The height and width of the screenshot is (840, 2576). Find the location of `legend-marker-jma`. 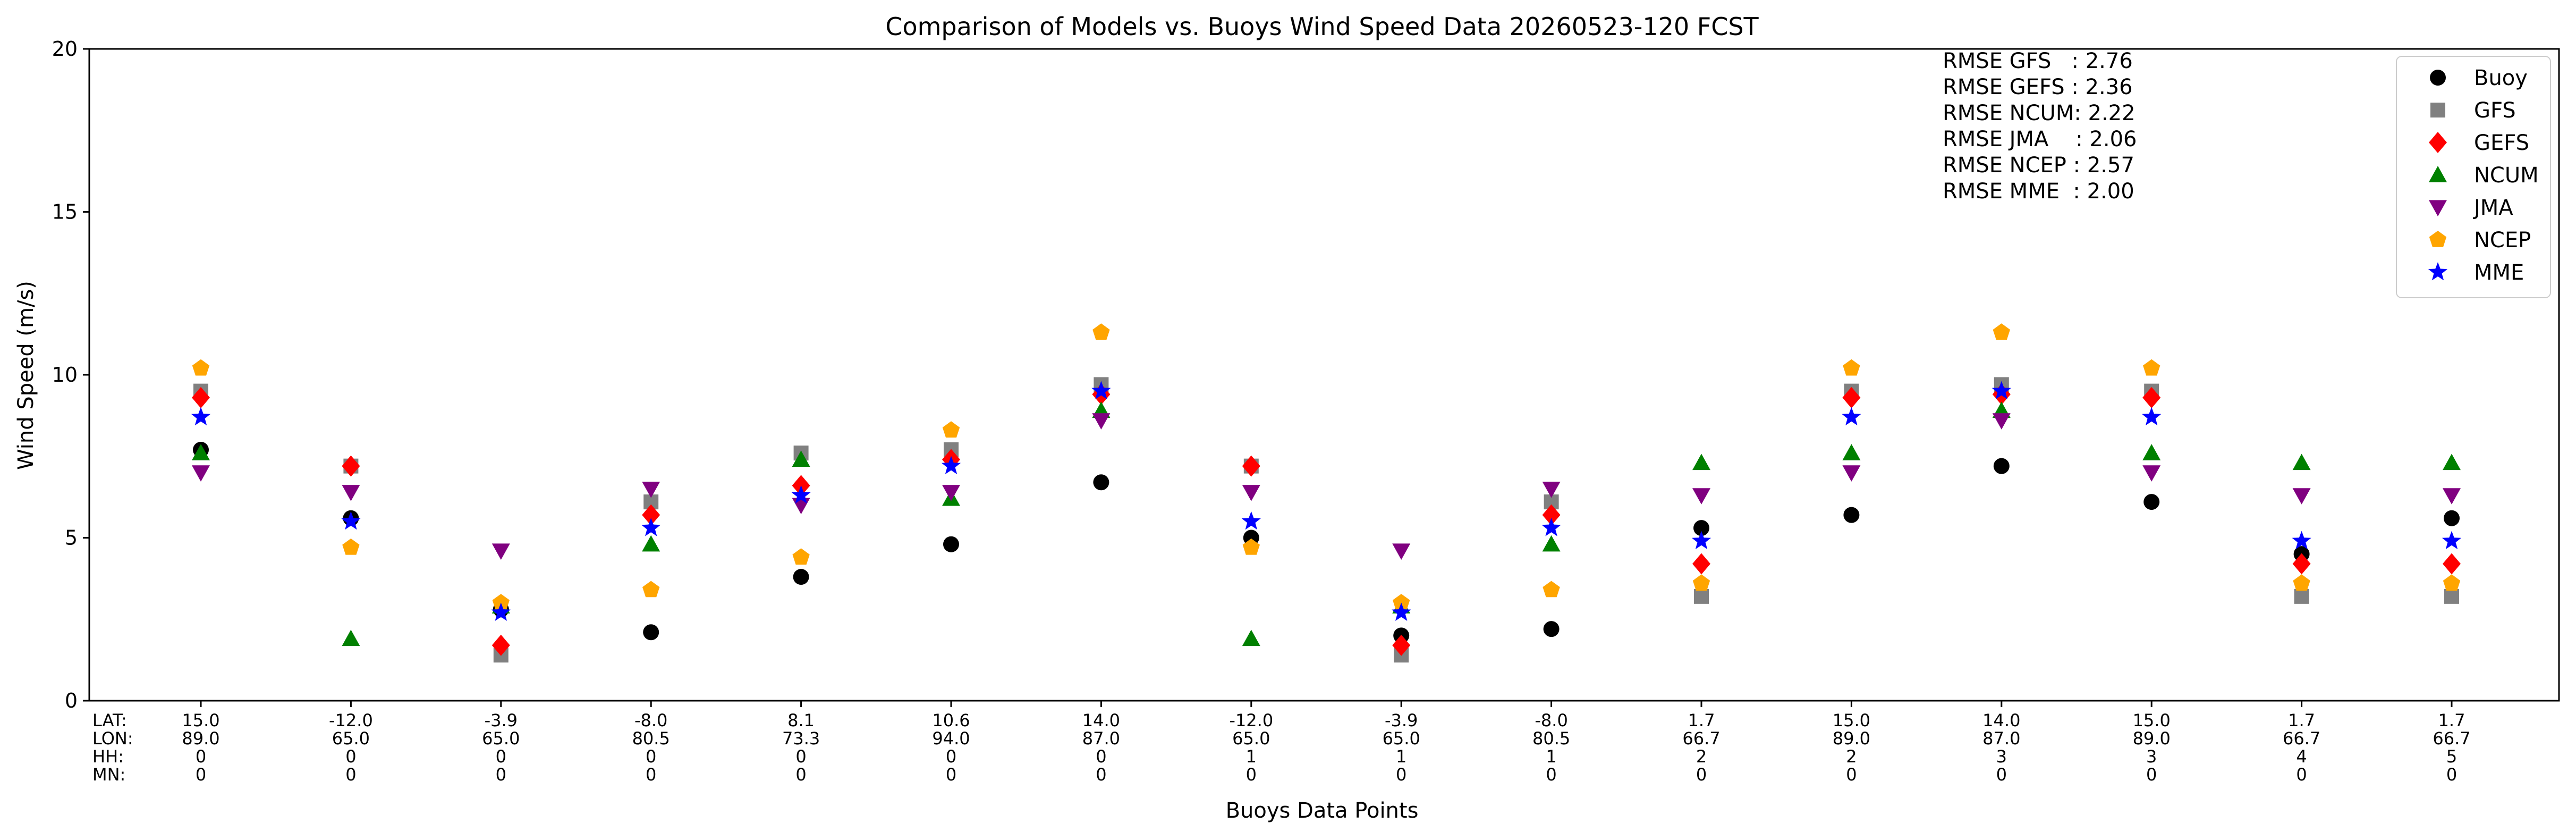

legend-marker-jma is located at coordinates (2438, 208).